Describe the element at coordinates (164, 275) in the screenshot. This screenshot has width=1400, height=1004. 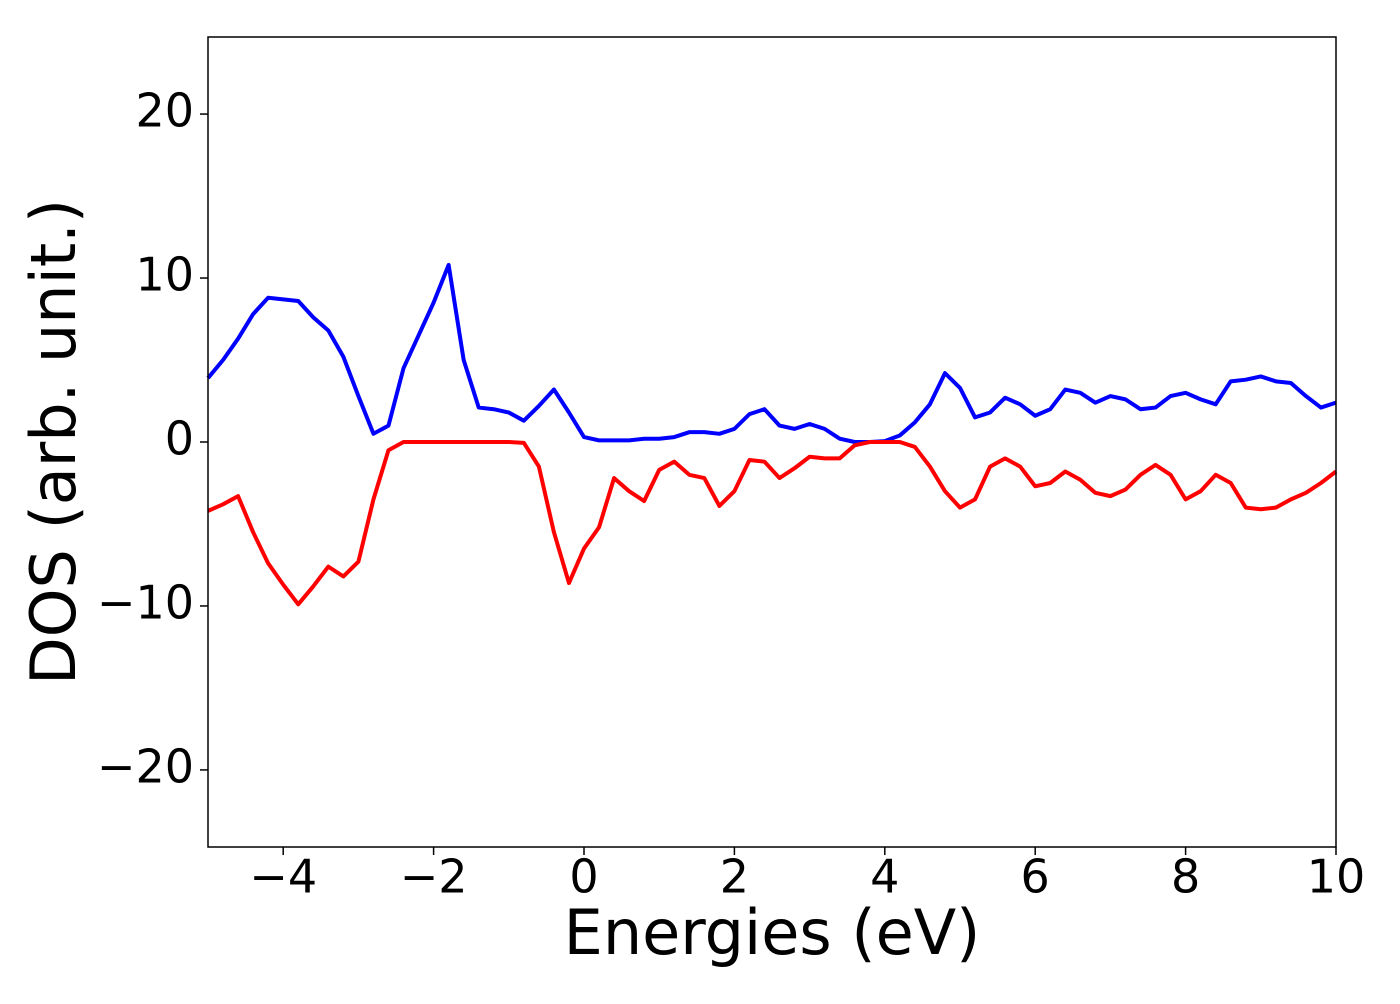
I see `y-tick-label: 10` at that location.